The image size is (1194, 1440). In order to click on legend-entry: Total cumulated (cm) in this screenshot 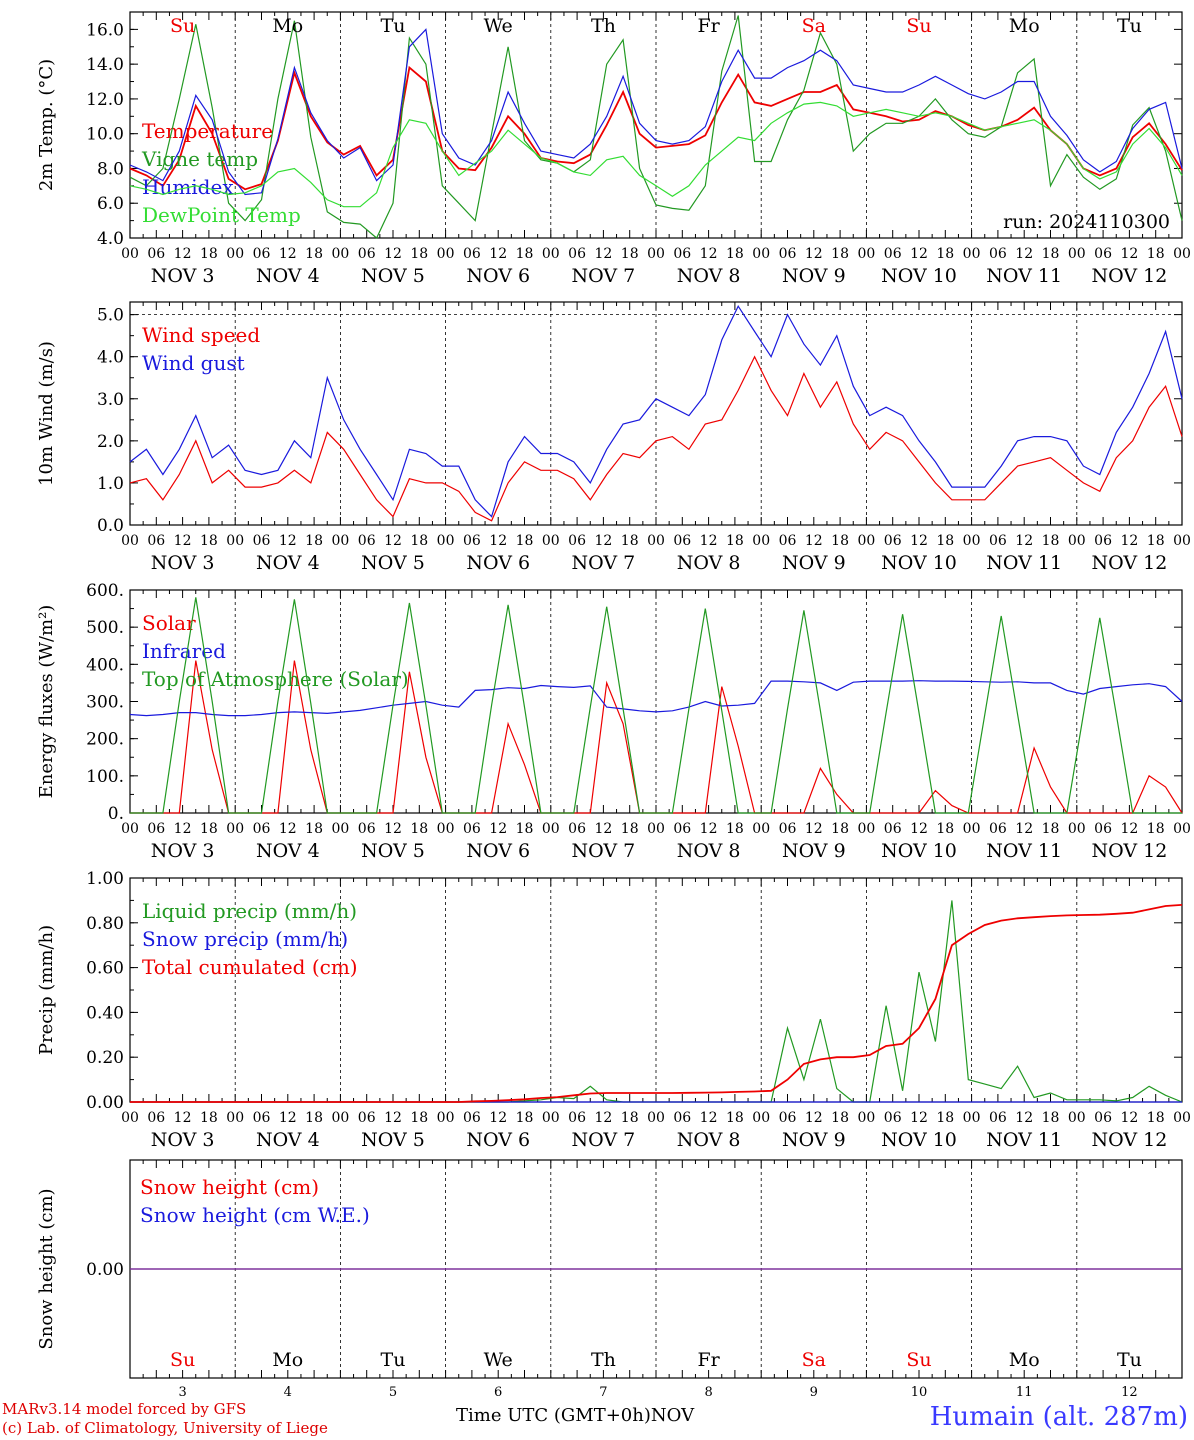, I will do `click(250, 967)`.